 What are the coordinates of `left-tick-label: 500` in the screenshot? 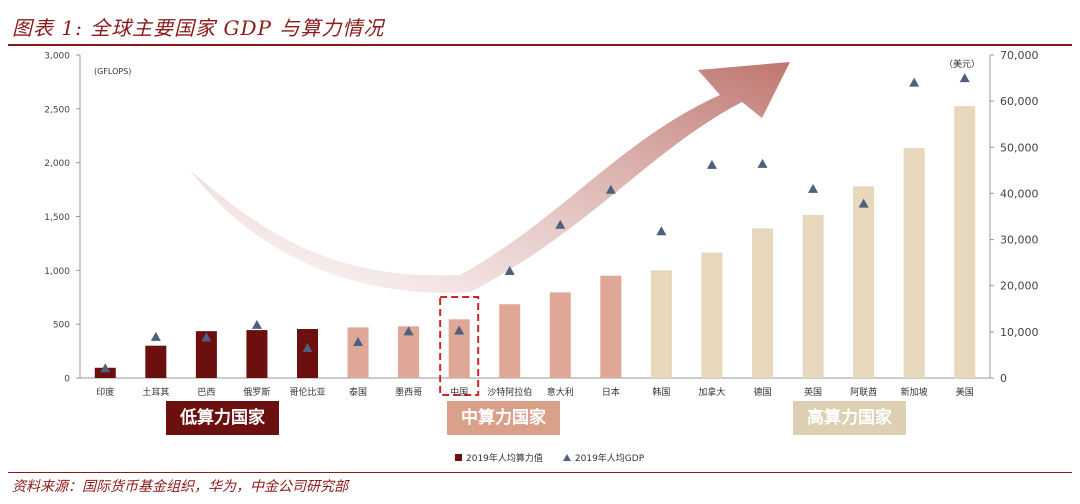 It's located at (61, 326).